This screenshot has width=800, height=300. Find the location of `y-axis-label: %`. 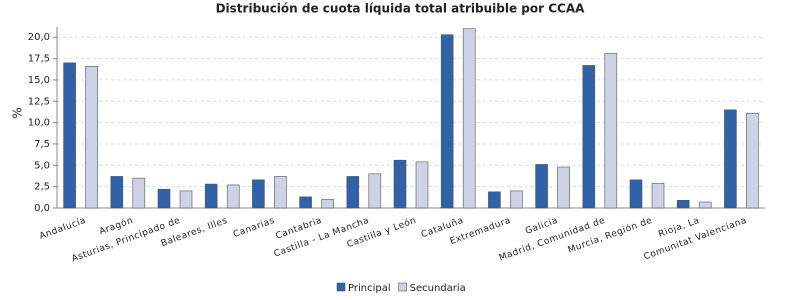

y-axis-label: % is located at coordinates (18, 112).